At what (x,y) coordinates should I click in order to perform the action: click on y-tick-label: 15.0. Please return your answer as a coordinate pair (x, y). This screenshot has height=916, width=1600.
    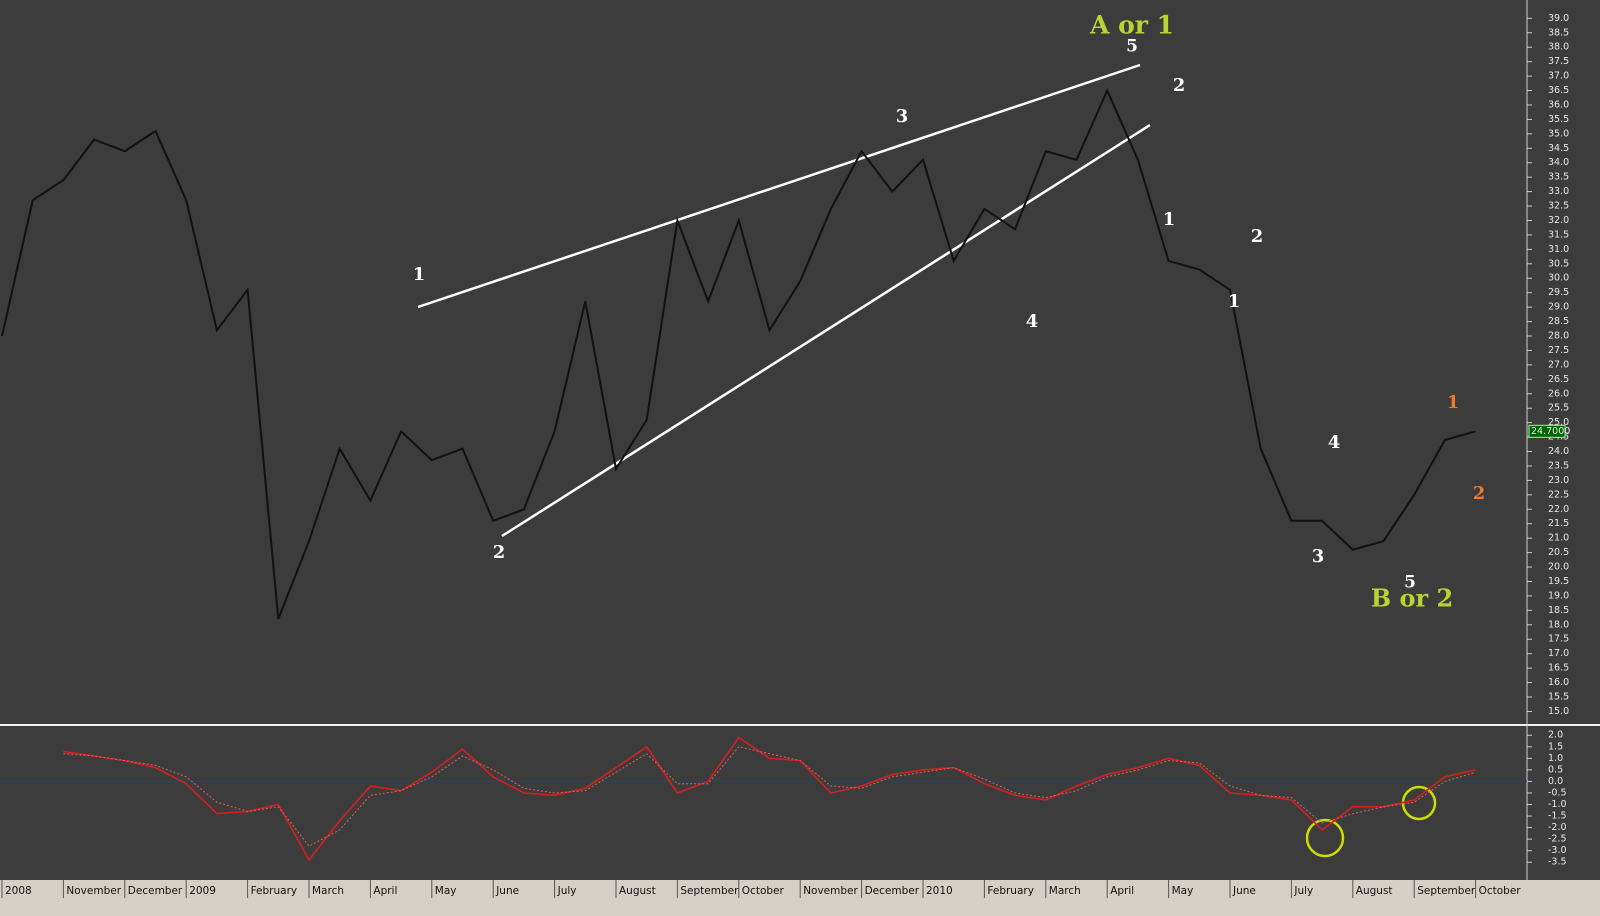
    Looking at the image, I should click on (1558, 711).